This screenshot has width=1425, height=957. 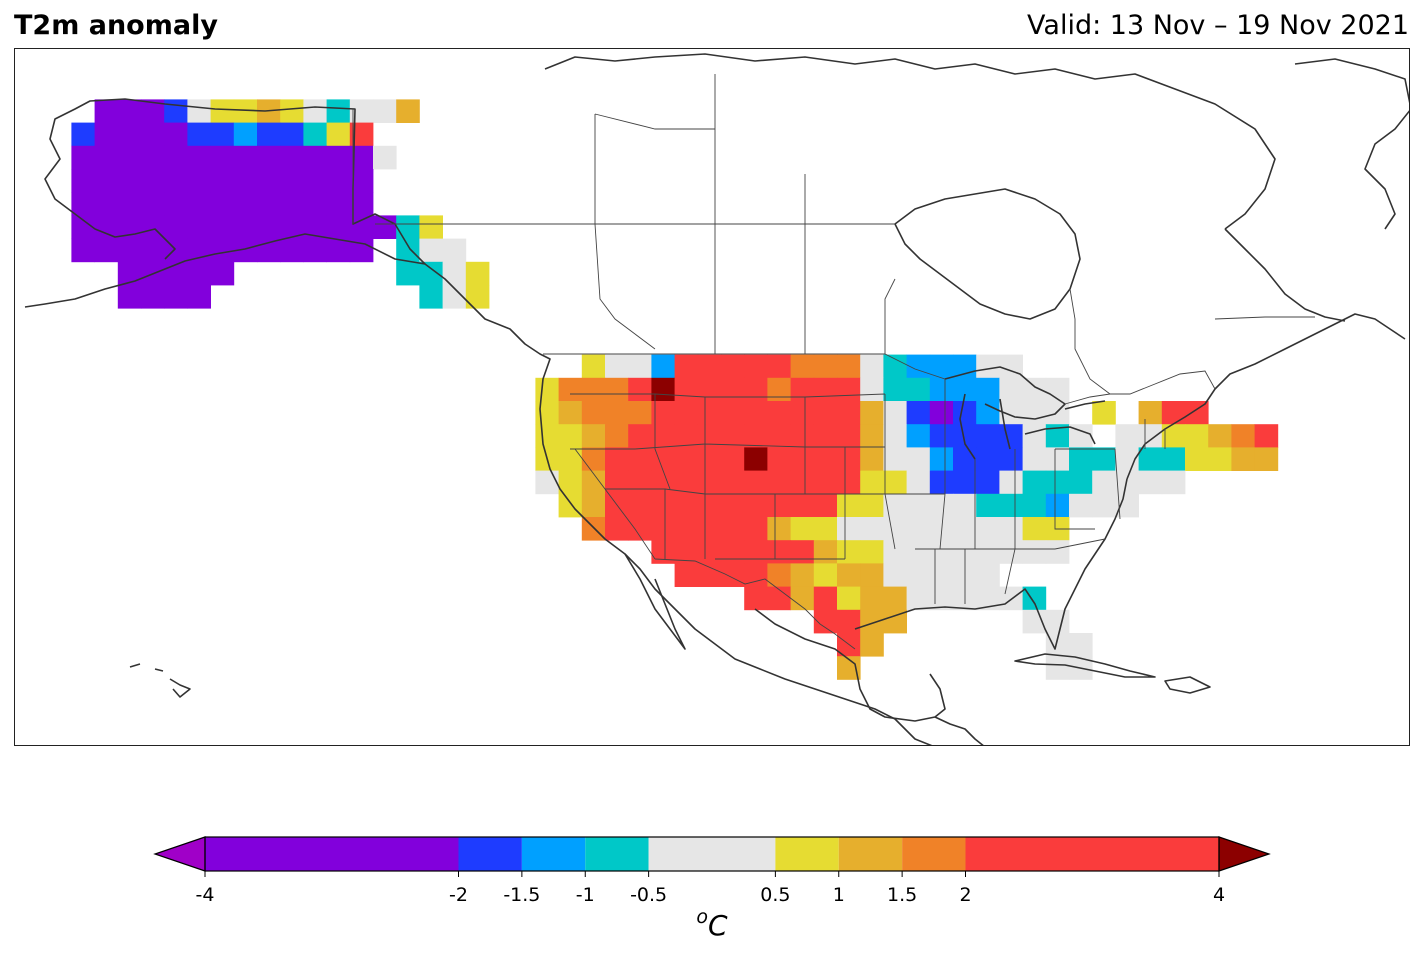 I want to click on arctic-islands, so click(x=910, y=141).